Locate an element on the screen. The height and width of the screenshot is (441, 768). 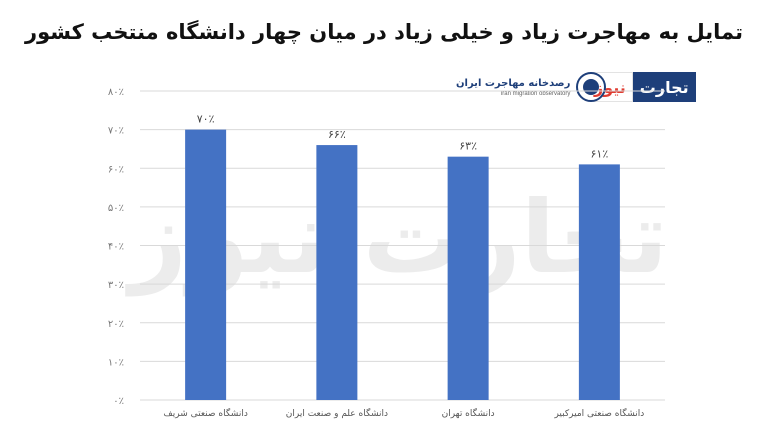
y-tick-label: ۱۰٪ is located at coordinates (116, 362).